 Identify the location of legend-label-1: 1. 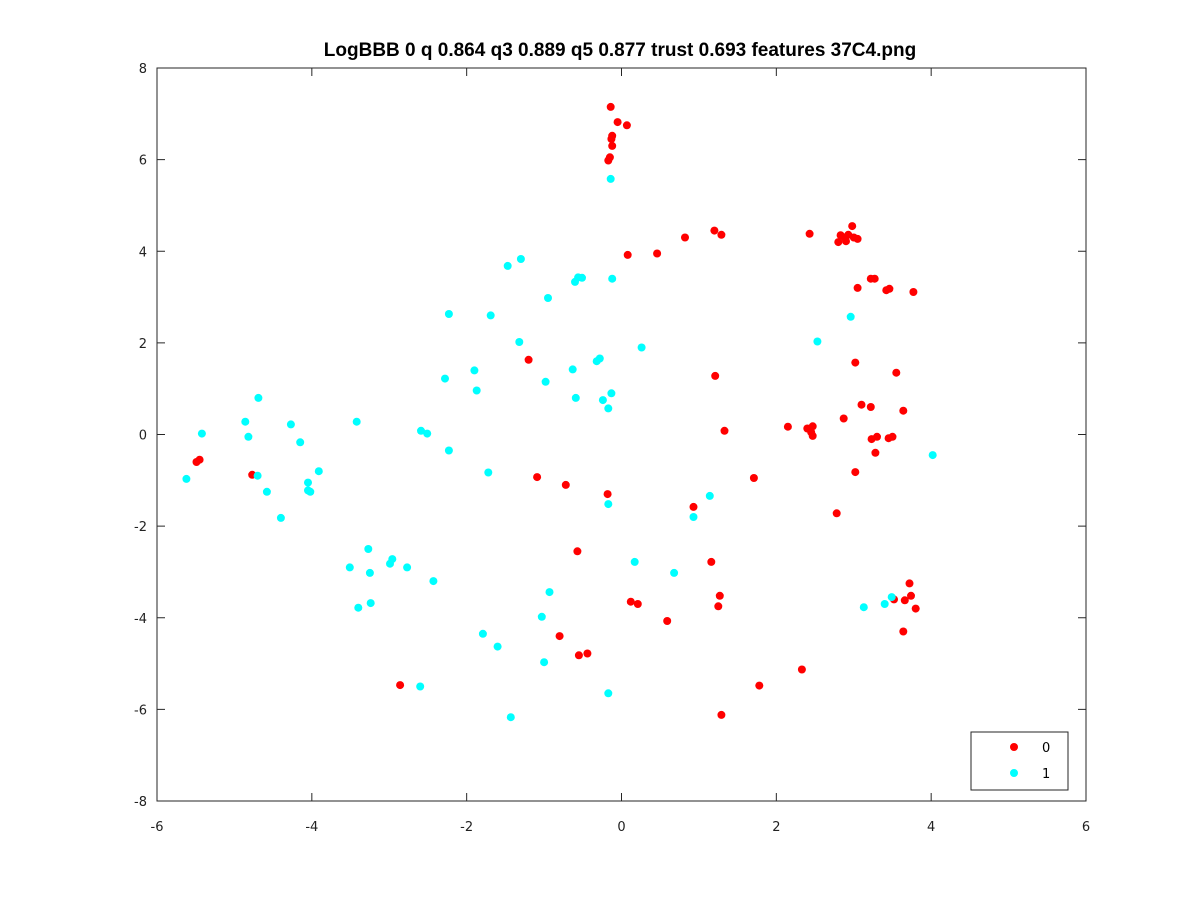
(1046, 774).